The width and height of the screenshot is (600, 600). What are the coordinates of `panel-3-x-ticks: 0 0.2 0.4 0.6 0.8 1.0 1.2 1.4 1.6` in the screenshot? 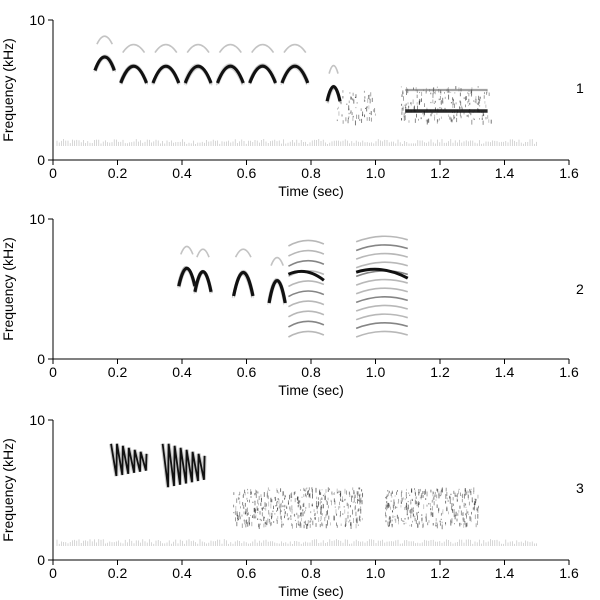 It's located at (314, 570).